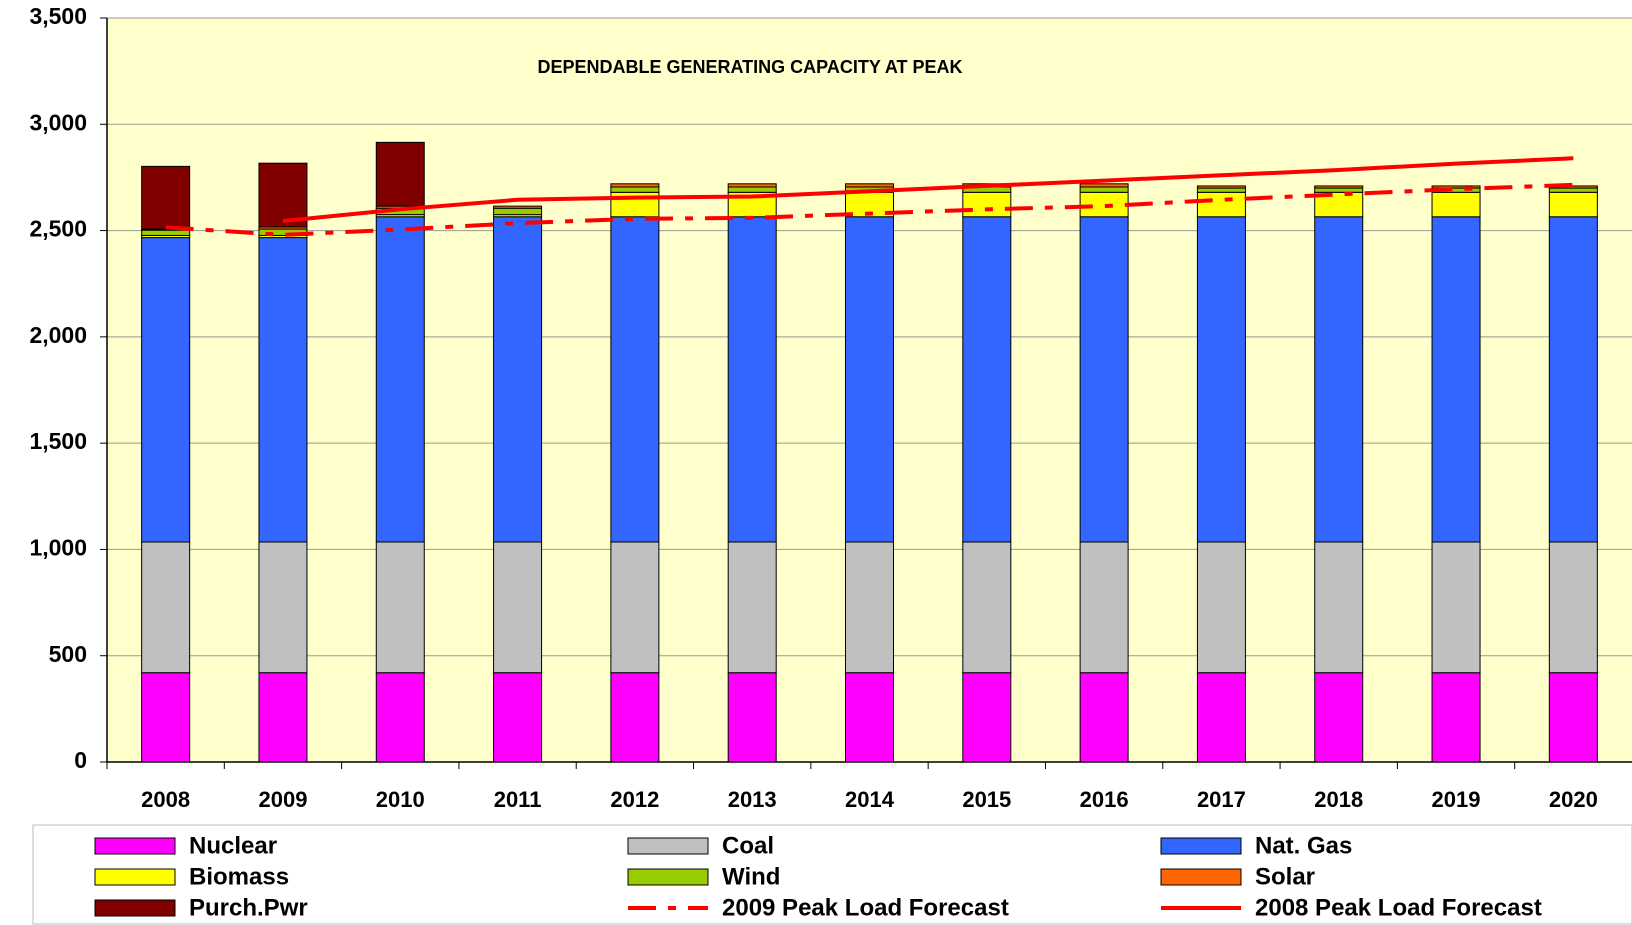 The image size is (1632, 925). What do you see at coordinates (1573, 799) in the screenshot?
I see `x-tick-label: 2020` at bounding box center [1573, 799].